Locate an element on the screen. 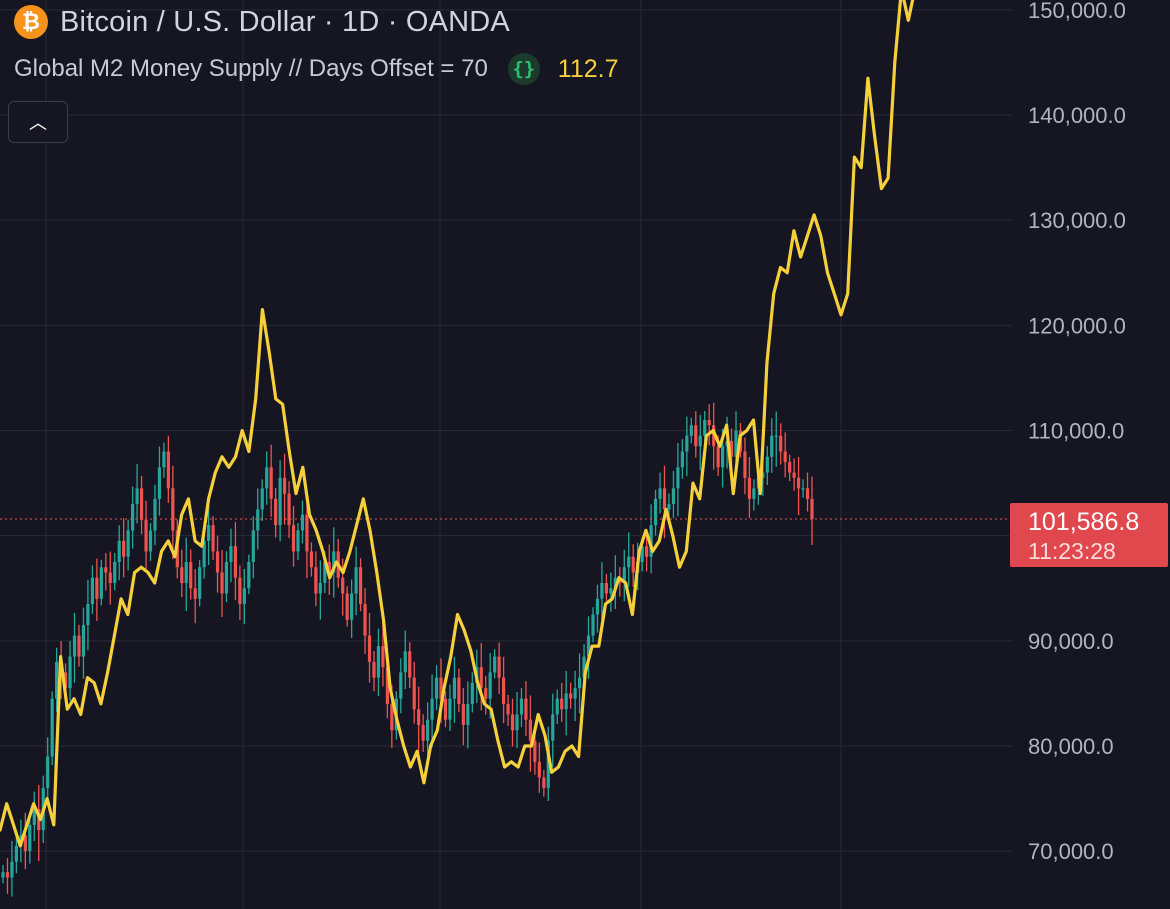 The width and height of the screenshot is (1170, 909). collapse-legend-button: ︿ is located at coordinates (38, 122).